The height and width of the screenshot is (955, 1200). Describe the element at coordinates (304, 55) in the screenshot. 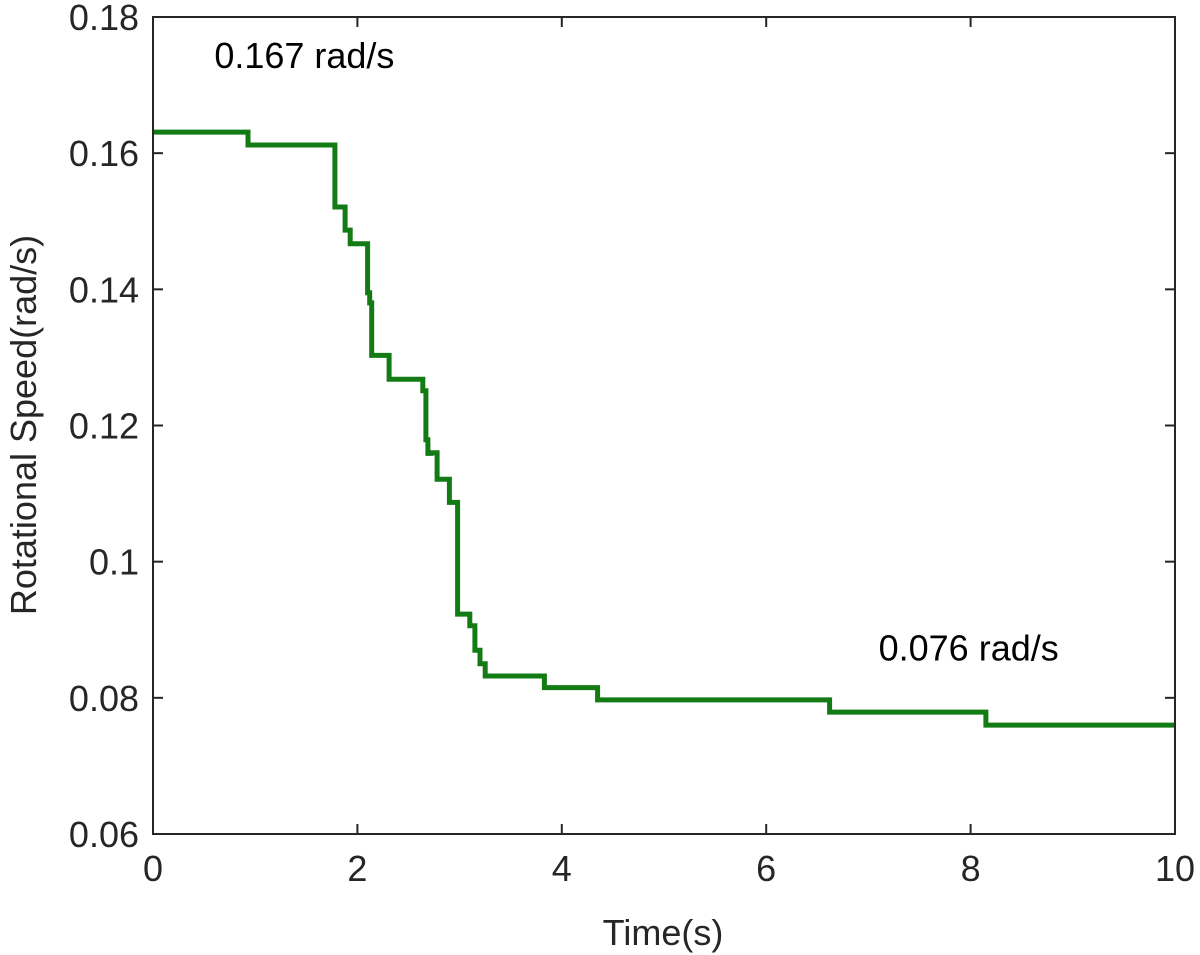

I see `annotation-label: 0.167 rad/s` at that location.